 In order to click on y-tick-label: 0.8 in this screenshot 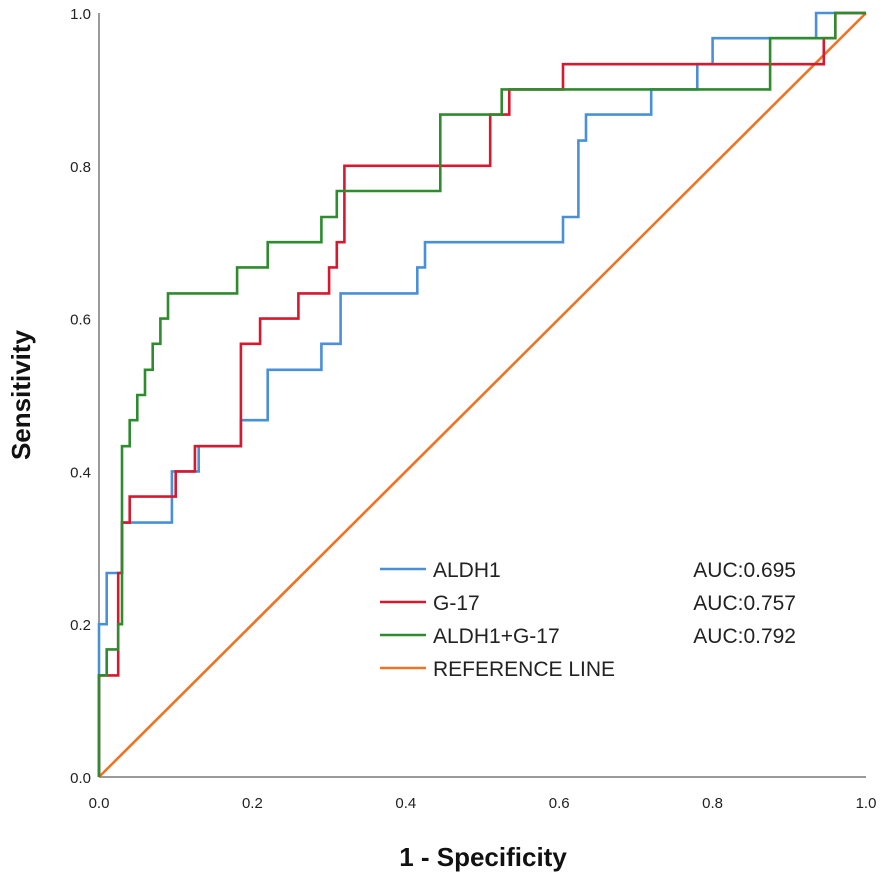, I will do `click(80, 167)`.